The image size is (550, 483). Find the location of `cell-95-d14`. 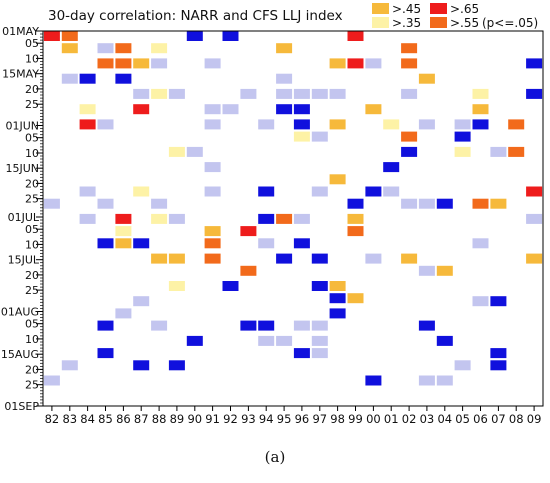

cell-95-d14 is located at coordinates (284, 78).